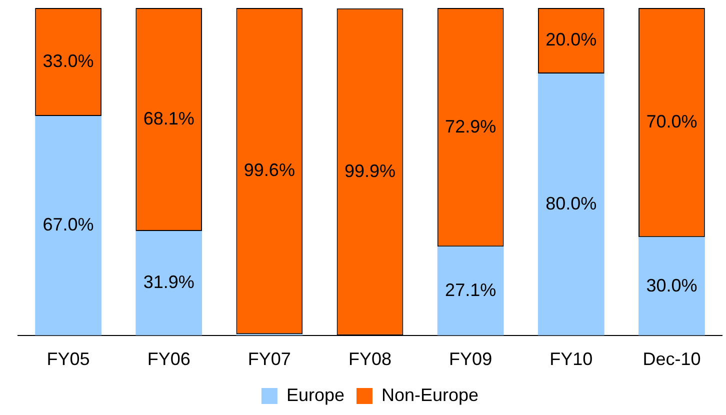 The image size is (726, 415). What do you see at coordinates (571, 40) in the screenshot?
I see `data-label: 20.0%` at bounding box center [571, 40].